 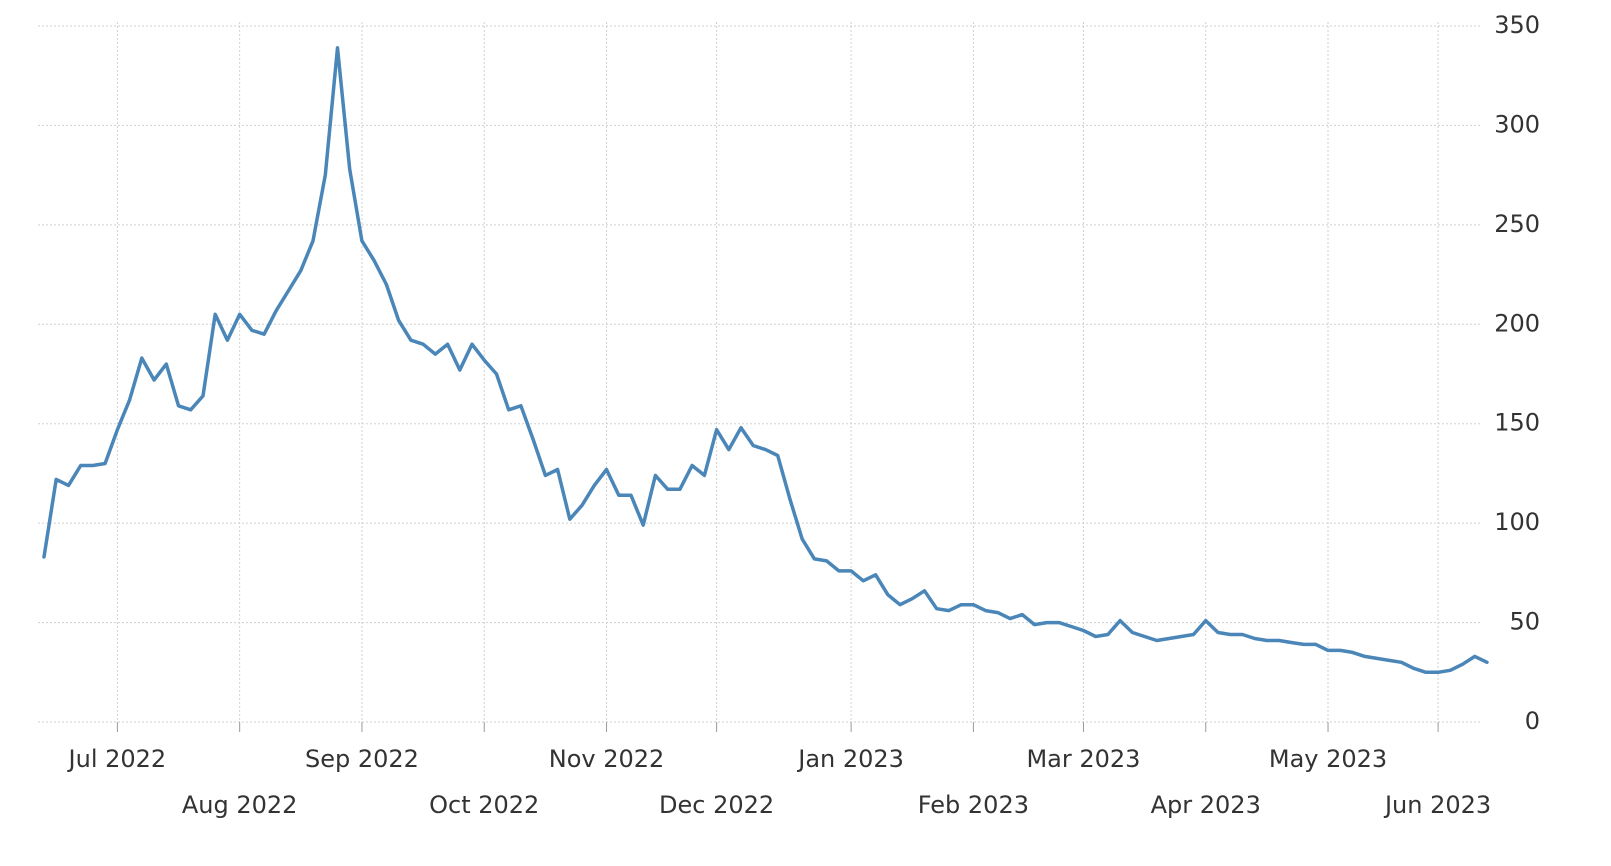 What do you see at coordinates (850, 759) in the screenshot?
I see `x-tick-label: Jan 2023` at bounding box center [850, 759].